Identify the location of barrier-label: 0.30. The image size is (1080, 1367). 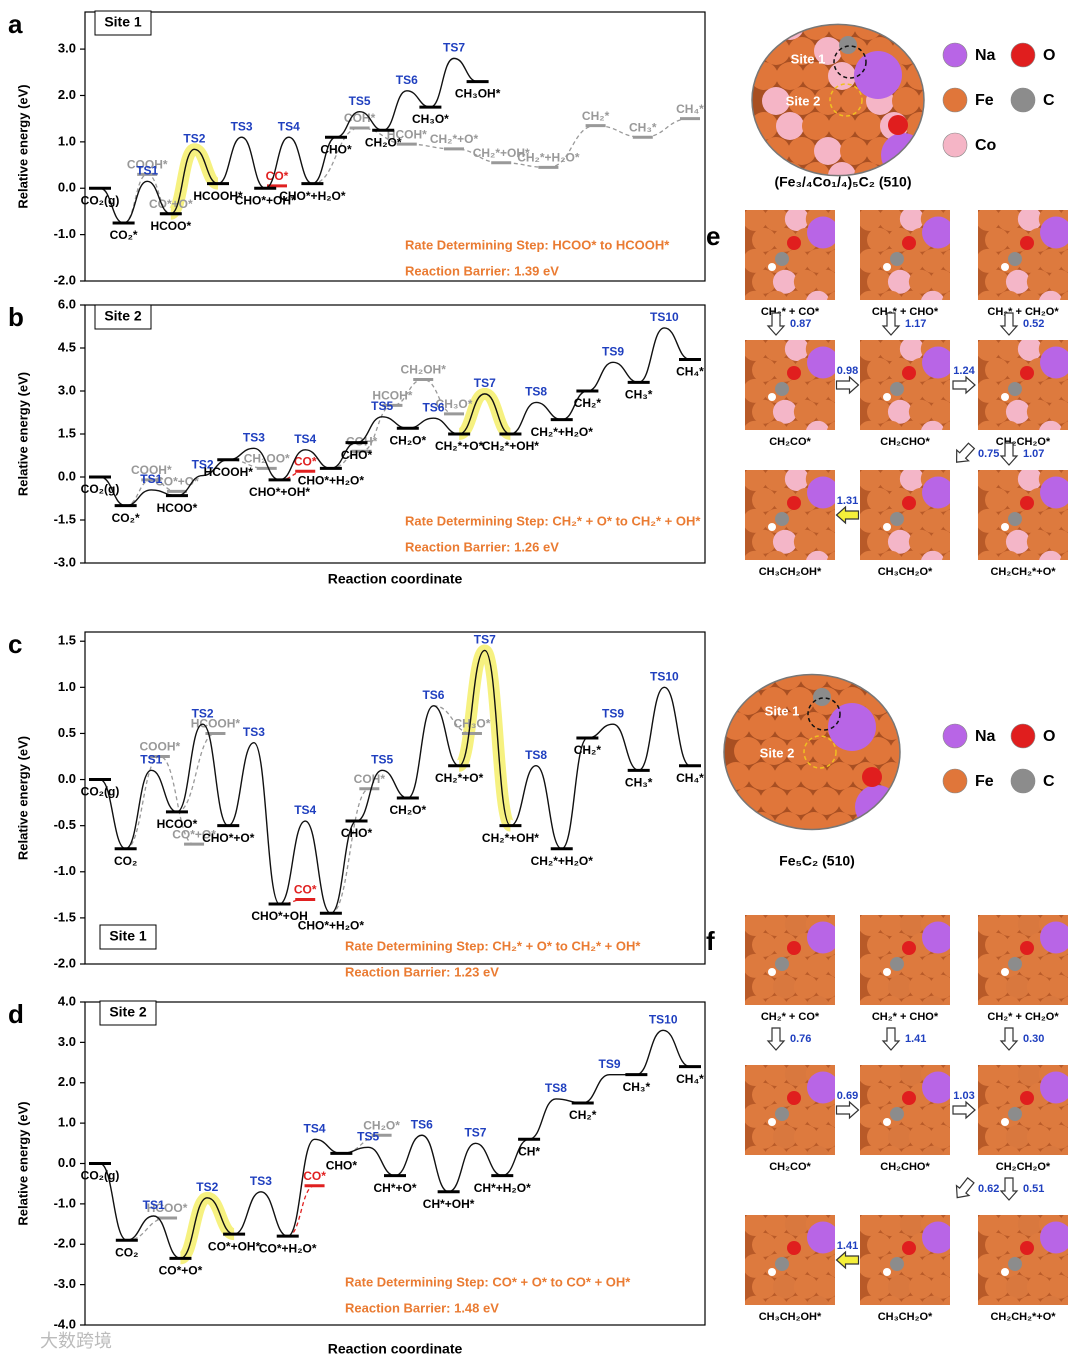
(1033, 1039).